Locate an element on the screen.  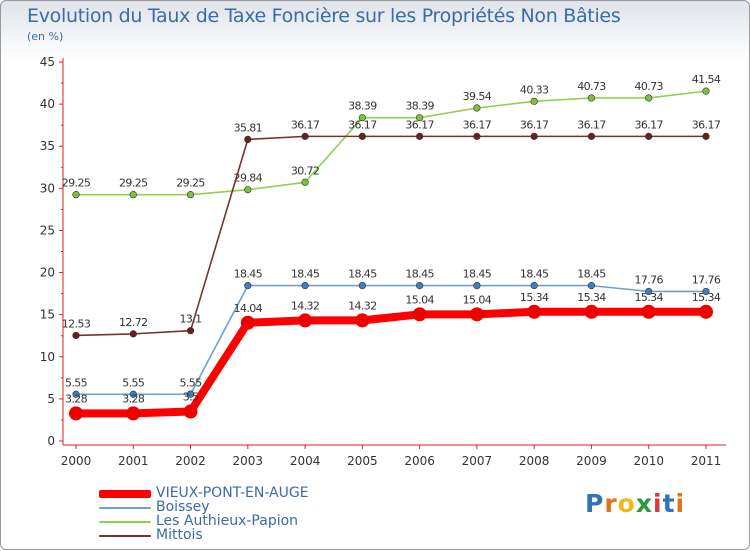
logo-letter: P is located at coordinates (595, 503).